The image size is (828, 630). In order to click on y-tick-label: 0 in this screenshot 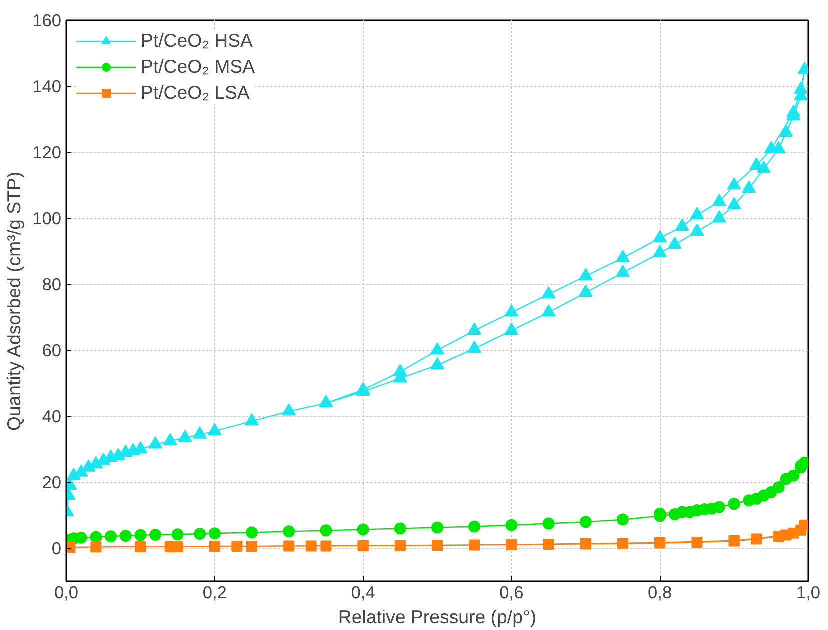, I will do `click(57, 548)`.